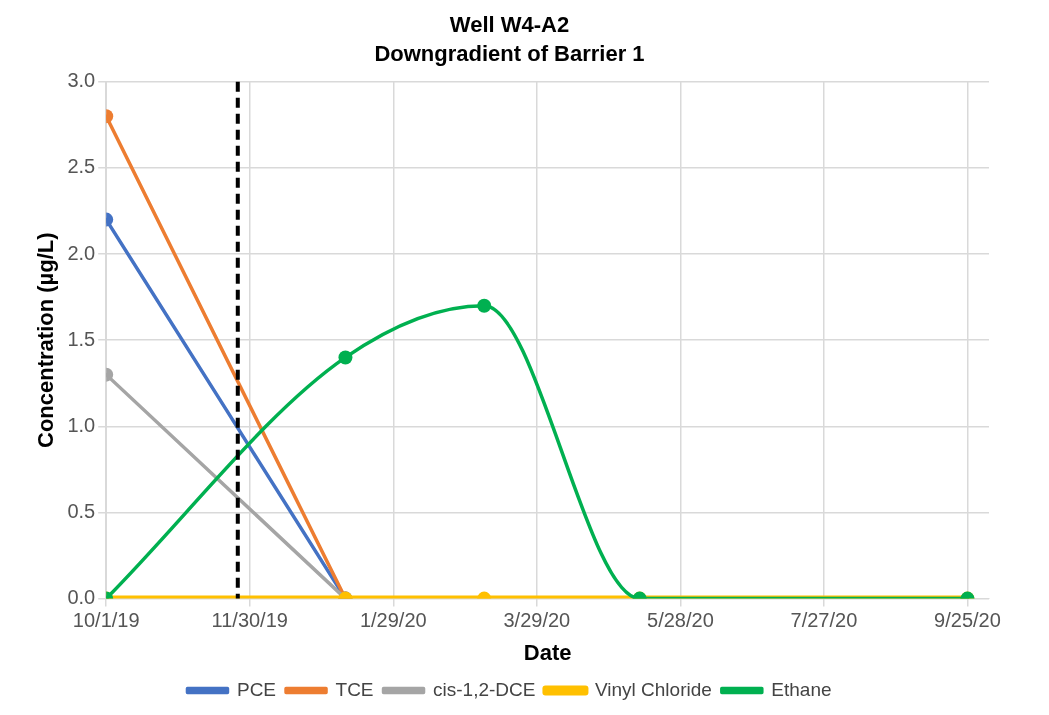 The image size is (1049, 715). I want to click on x-tick-label: 9/25/20, so click(967, 620).